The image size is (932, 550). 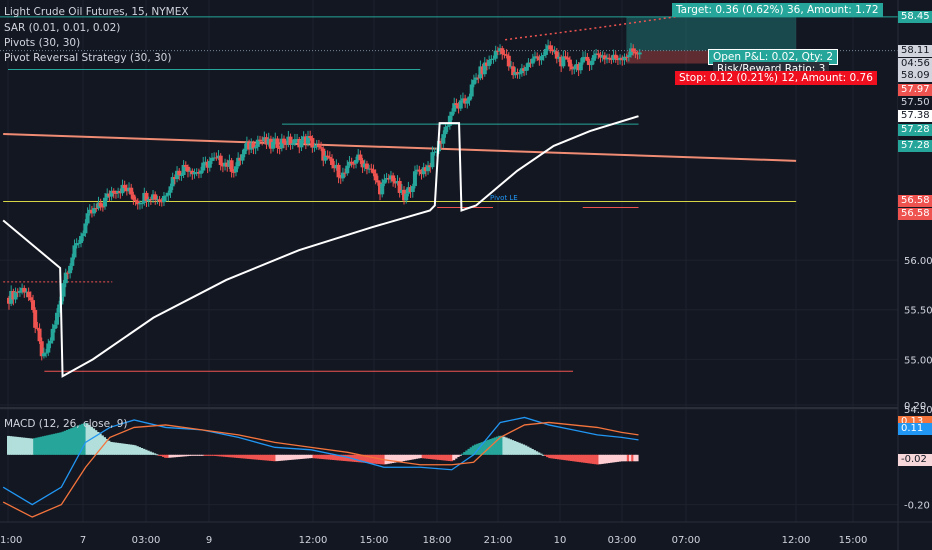 I want to click on time-tick-label: 18:00, so click(x=437, y=540).